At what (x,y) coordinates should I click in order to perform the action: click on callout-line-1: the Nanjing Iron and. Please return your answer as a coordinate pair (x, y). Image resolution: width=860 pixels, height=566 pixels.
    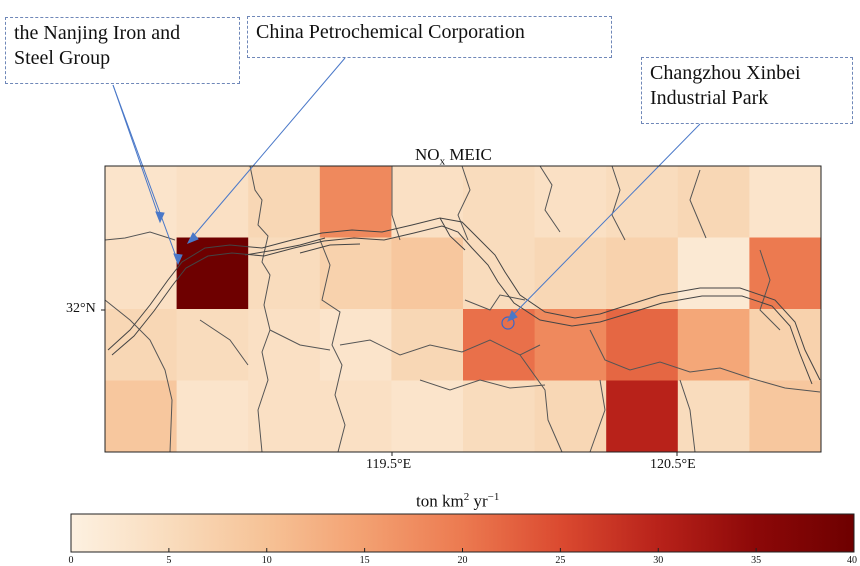
    Looking at the image, I should click on (97, 33).